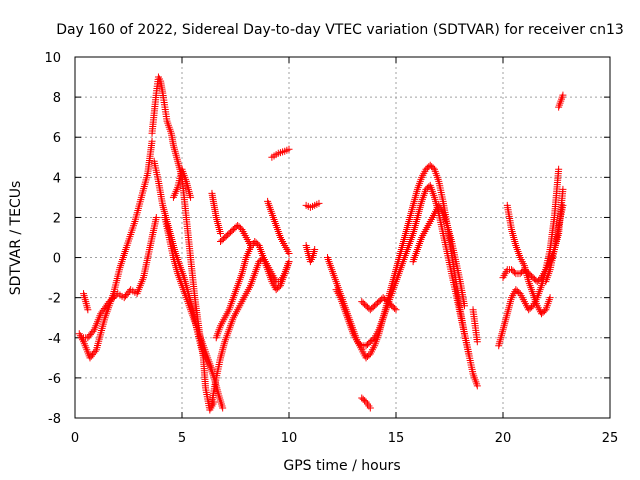 The height and width of the screenshot is (480, 640). What do you see at coordinates (57, 218) in the screenshot?
I see `y-tick-label: 2` at bounding box center [57, 218].